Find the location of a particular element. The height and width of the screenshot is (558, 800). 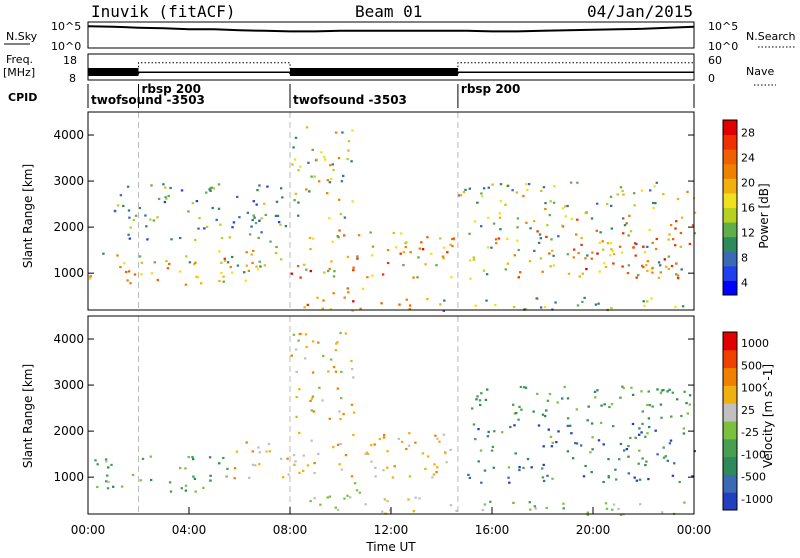

power-colorbar-label: Power [dB] is located at coordinates (764, 215).